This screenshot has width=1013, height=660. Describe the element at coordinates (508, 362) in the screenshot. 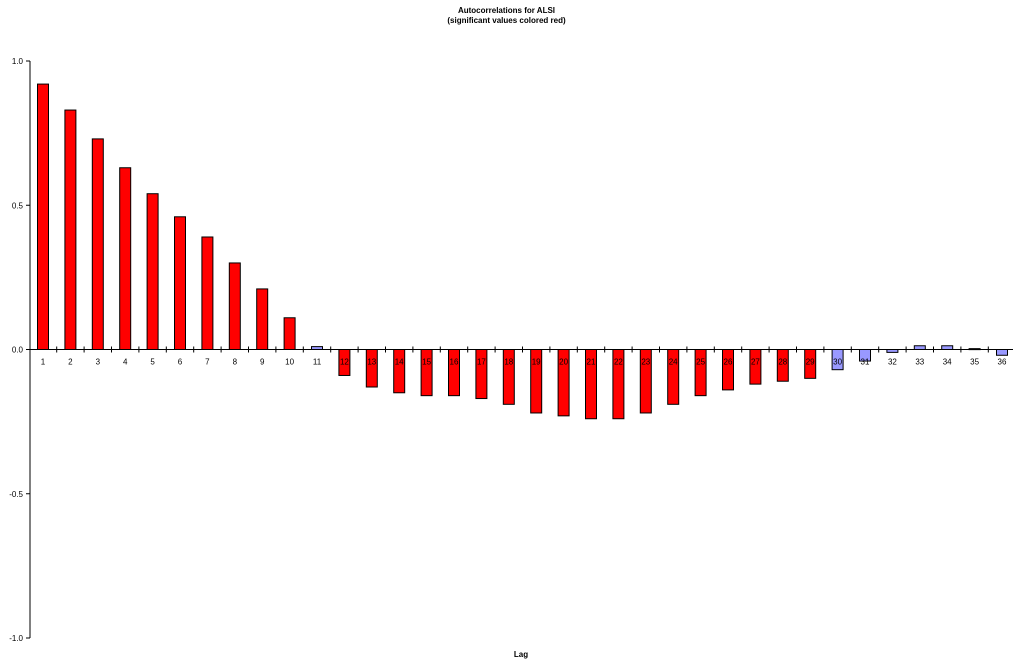

I see `x-tick-label: 18` at that location.